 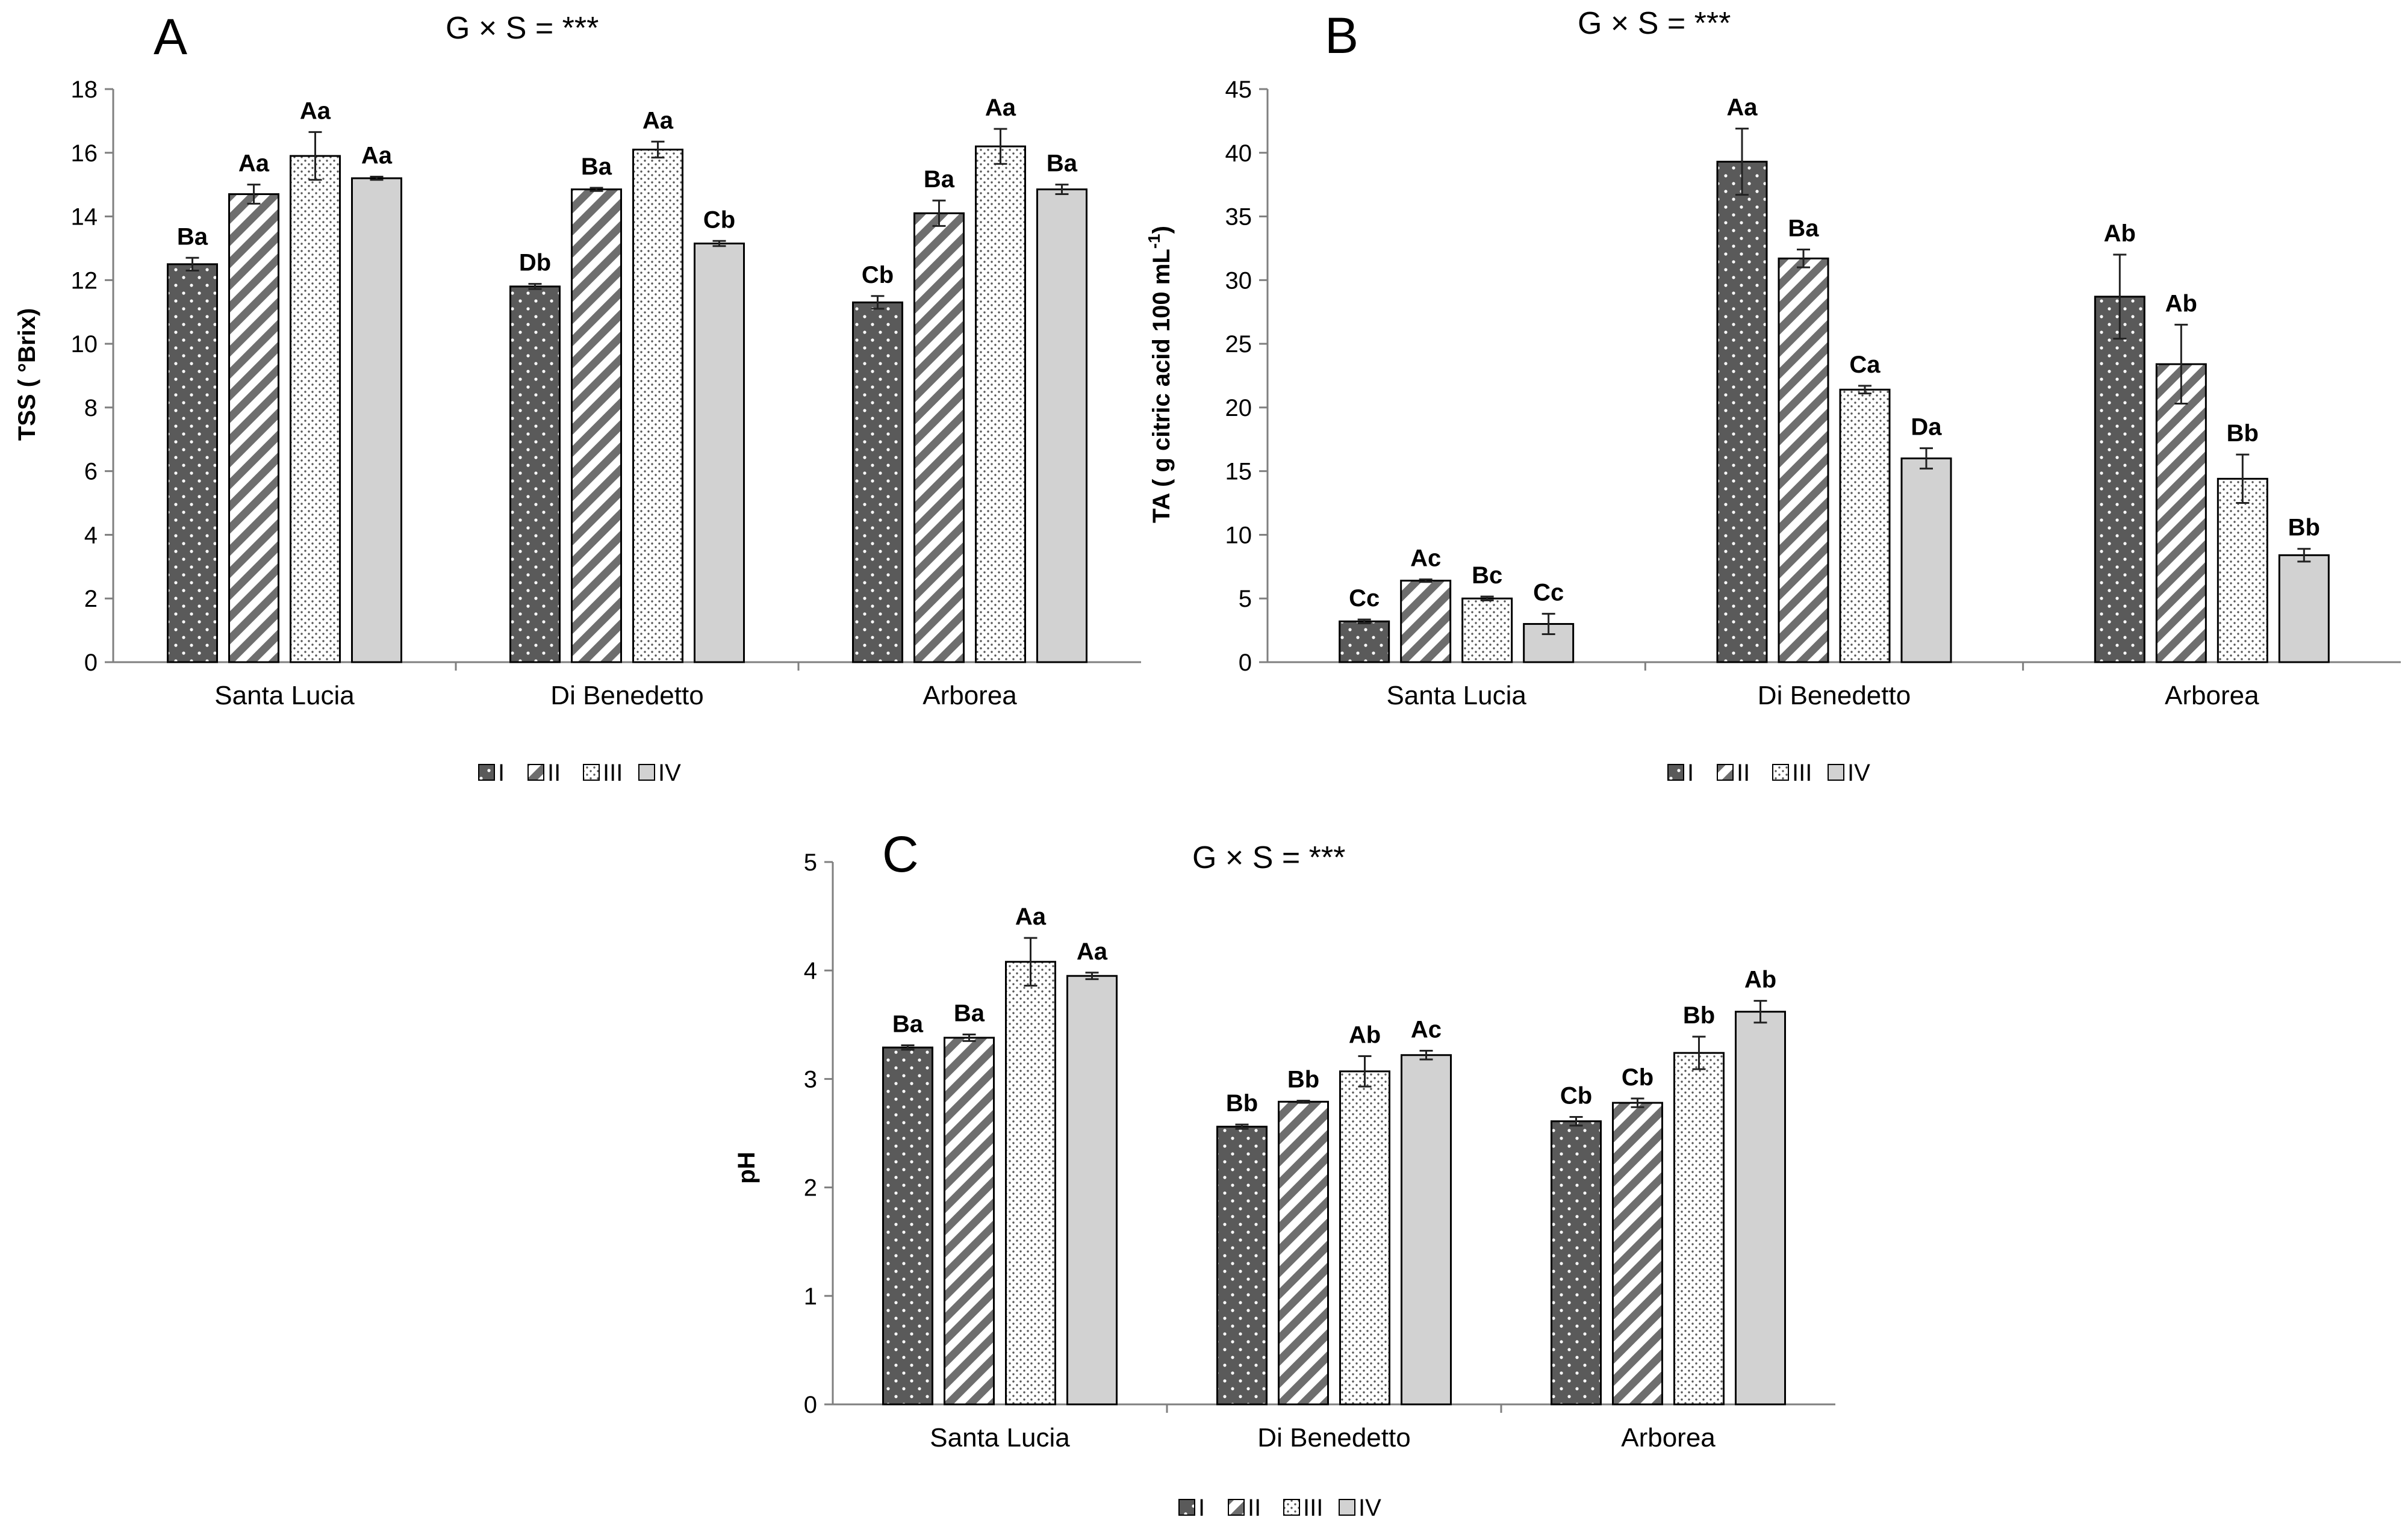 What do you see at coordinates (1487, 575) in the screenshot?
I see `significance-label: Bc` at bounding box center [1487, 575].